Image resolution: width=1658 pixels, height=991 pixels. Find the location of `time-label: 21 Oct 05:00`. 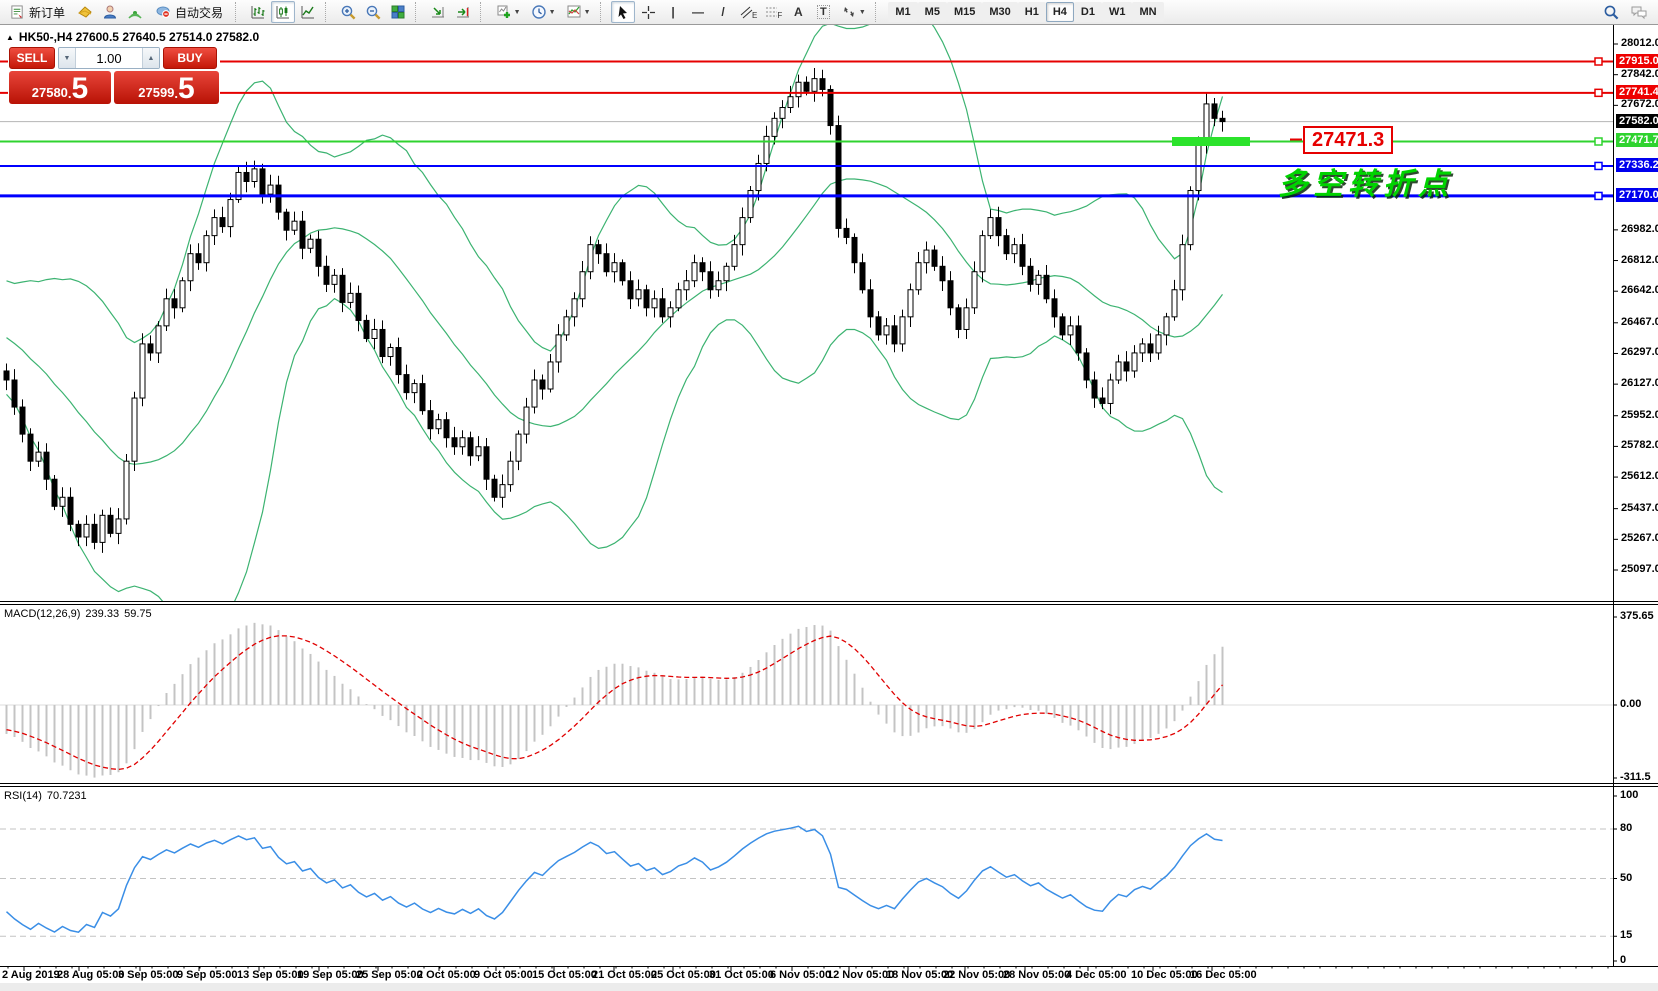

time-label: 21 Oct 05:00 is located at coordinates (624, 975).